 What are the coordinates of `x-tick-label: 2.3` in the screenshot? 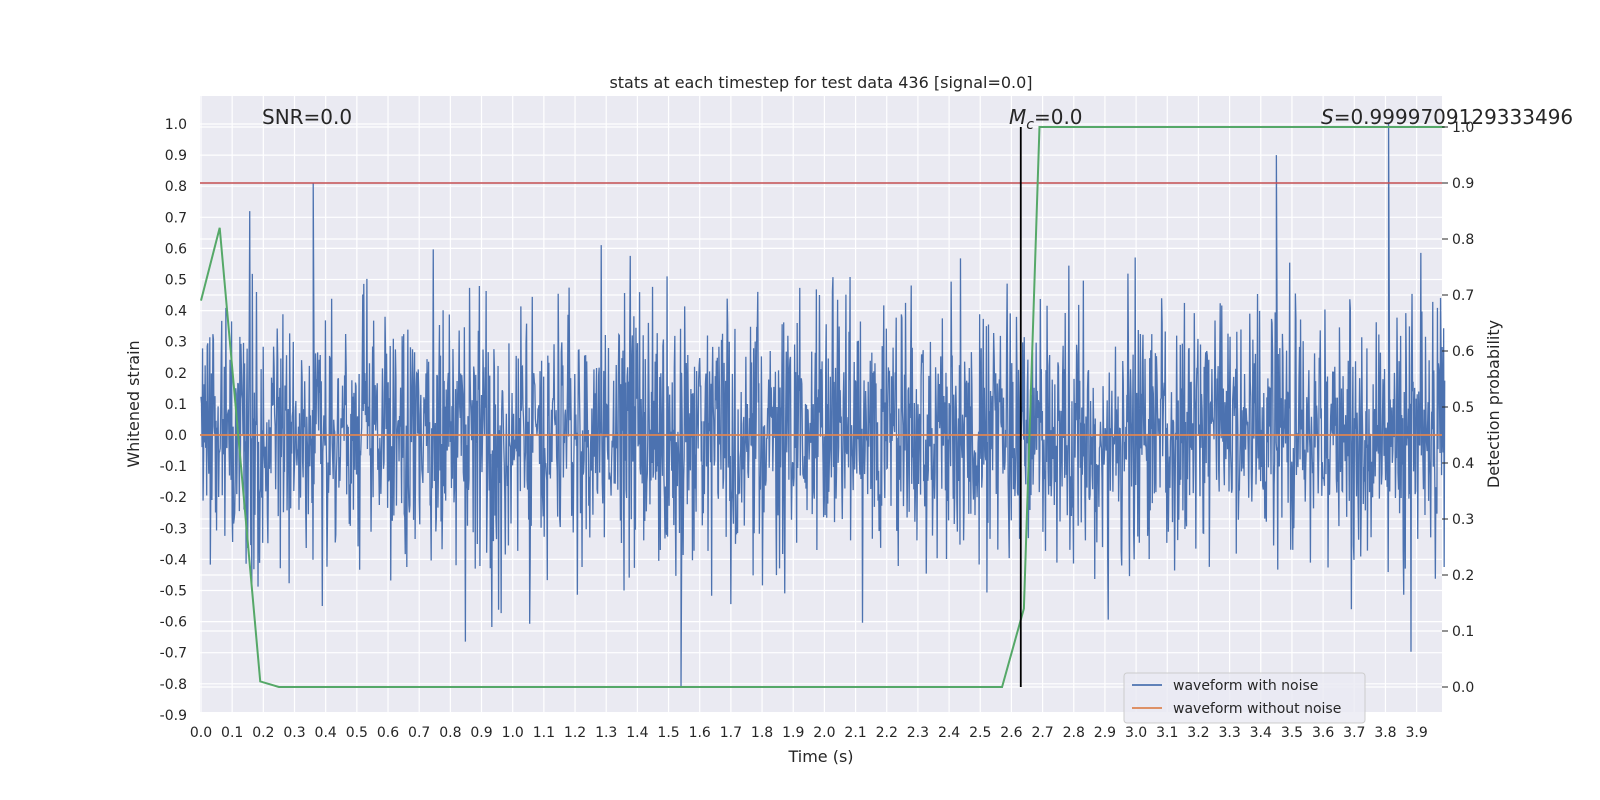 It's located at (918, 733).